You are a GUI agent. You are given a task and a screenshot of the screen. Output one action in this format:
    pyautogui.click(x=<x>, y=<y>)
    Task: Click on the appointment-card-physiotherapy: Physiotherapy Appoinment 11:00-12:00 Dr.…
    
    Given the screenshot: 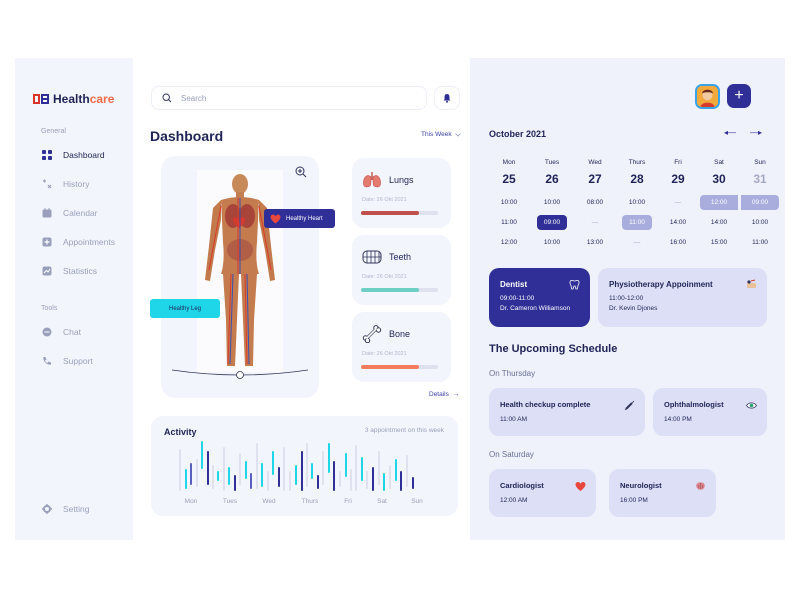 What is the action you would take?
    pyautogui.click(x=682, y=297)
    